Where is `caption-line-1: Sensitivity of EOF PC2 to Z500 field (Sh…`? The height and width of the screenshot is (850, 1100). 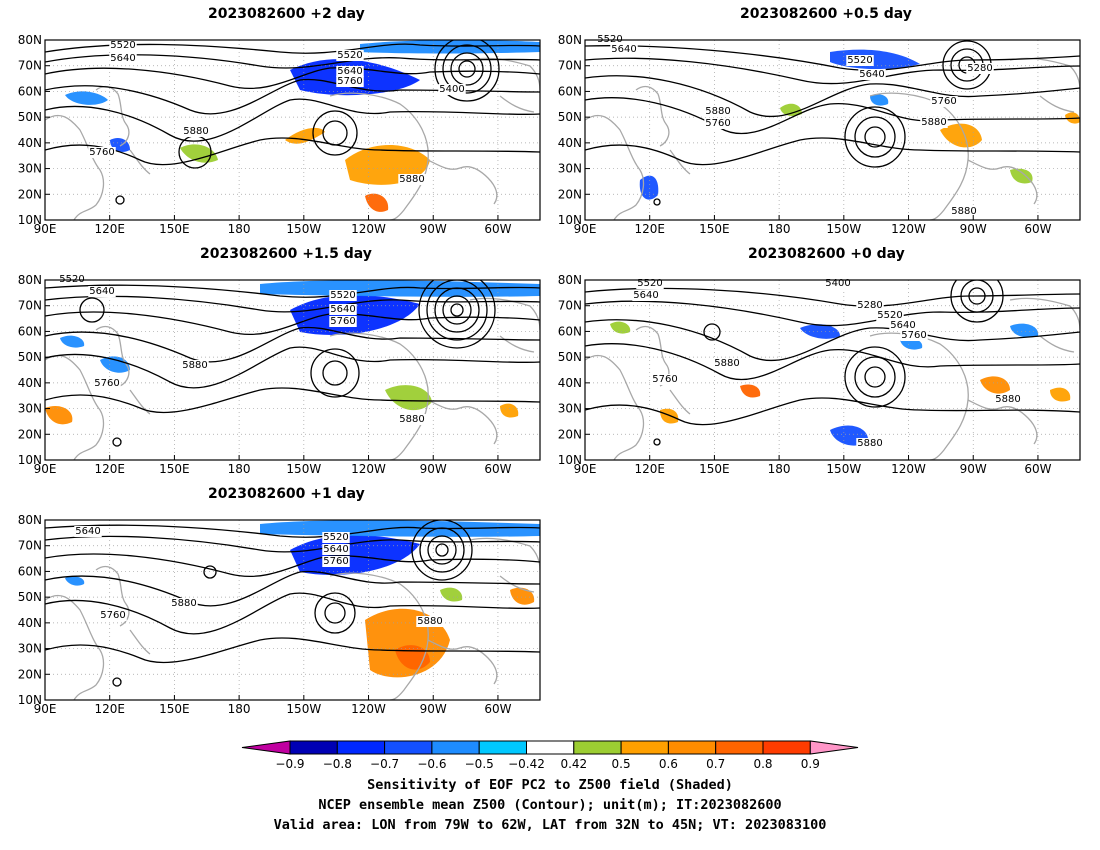
caption-line-1: Sensitivity of EOF PC2 to Z500 field (Sh… is located at coordinates (550, 785).